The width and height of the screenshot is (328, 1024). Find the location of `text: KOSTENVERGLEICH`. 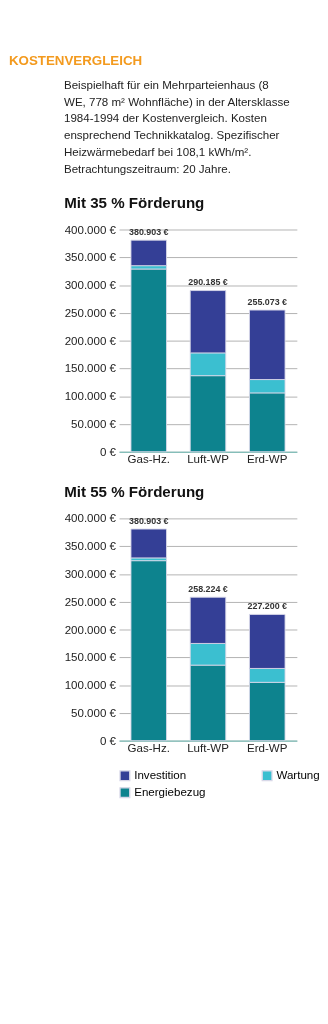

text: KOSTENVERGLEICH is located at coordinates (75, 61).